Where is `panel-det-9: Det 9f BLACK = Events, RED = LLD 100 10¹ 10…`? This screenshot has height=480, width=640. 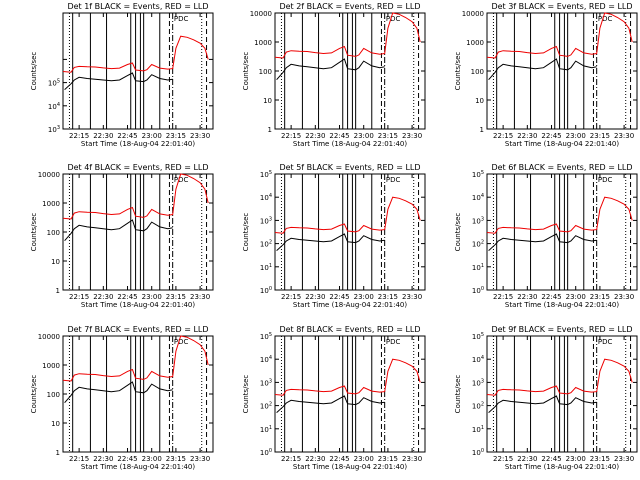 panel-det-9: Det 9f BLACK = Events, RED = LLD 100 10¹ 10… is located at coordinates (546, 398).